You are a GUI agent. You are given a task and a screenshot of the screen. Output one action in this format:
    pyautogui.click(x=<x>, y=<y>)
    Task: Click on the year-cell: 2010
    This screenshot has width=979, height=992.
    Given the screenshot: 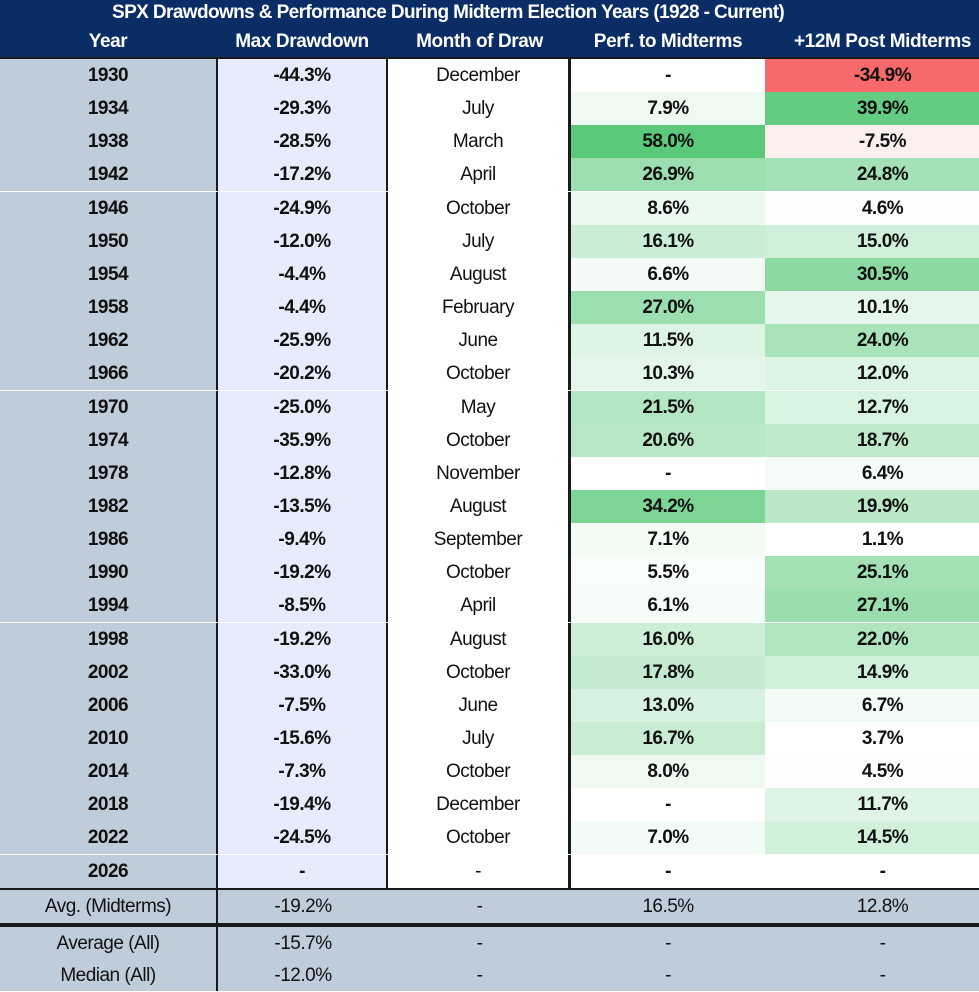 What is the action you would take?
    pyautogui.click(x=108, y=738)
    